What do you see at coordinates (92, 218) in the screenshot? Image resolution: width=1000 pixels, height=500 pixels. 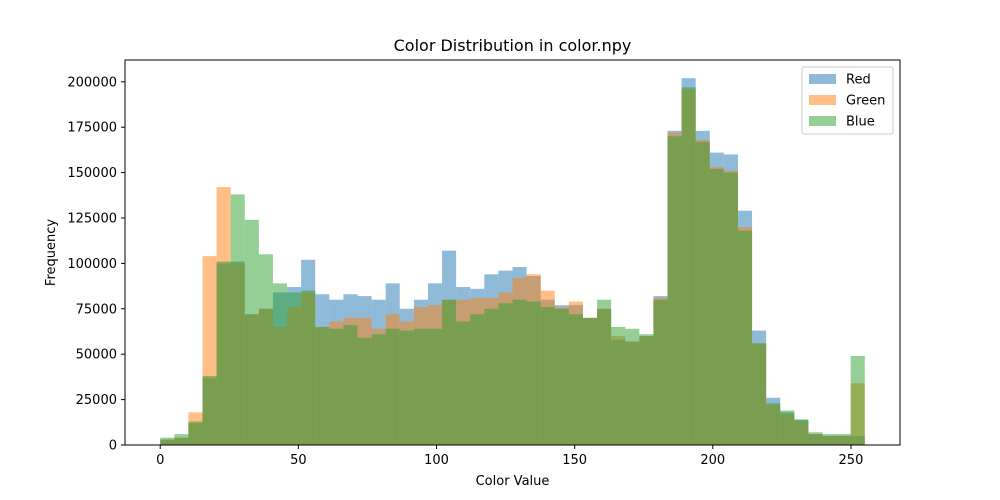 I see `y-tick-label: 125000` at bounding box center [92, 218].